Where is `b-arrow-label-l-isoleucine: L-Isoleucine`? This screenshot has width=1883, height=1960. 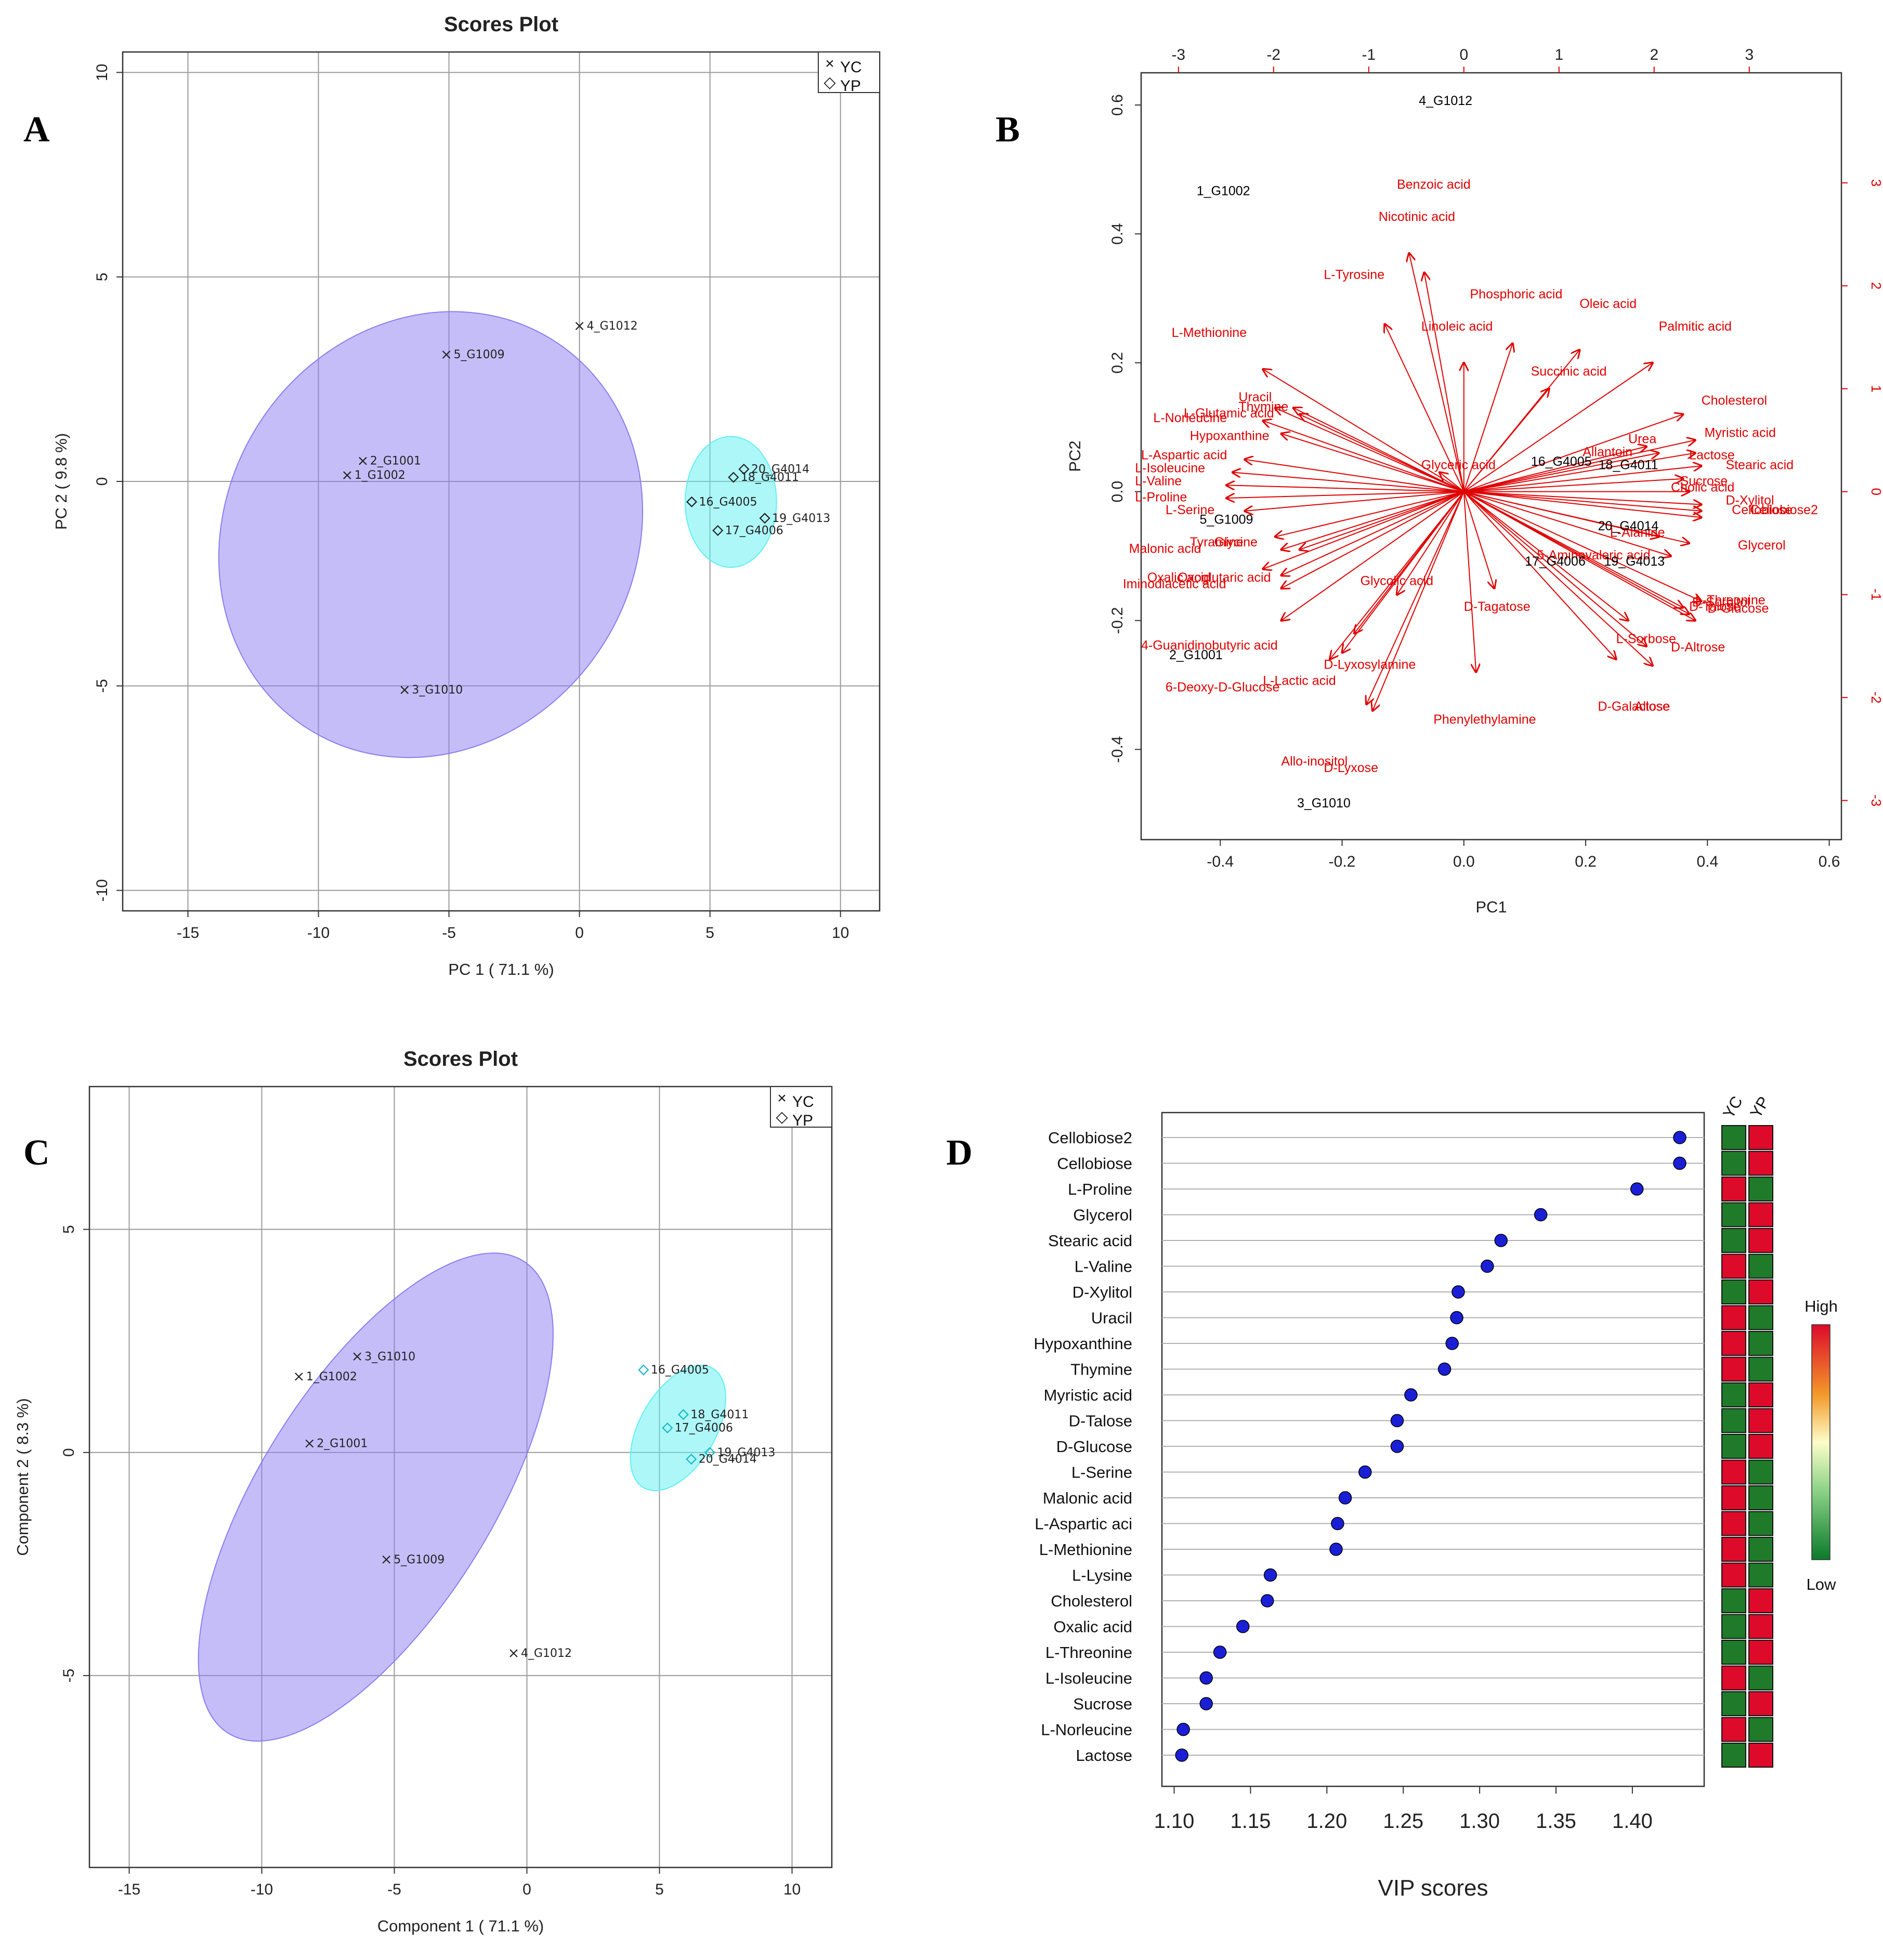
b-arrow-label-l-isoleucine: L-Isoleucine is located at coordinates (1170, 468).